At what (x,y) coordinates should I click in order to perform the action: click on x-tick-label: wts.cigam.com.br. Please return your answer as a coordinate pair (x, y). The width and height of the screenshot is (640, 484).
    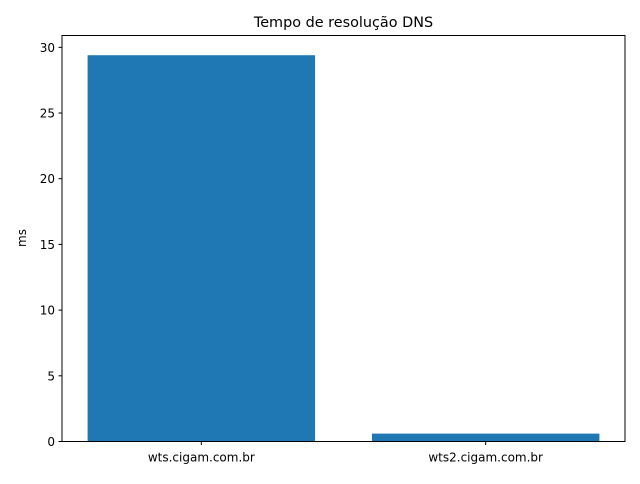
    Looking at the image, I should click on (201, 458).